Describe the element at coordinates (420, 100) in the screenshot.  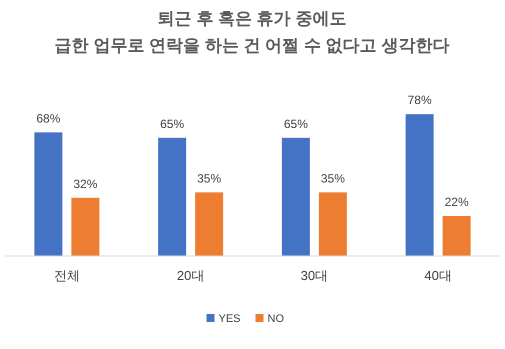
I see `data-label: 78%` at that location.